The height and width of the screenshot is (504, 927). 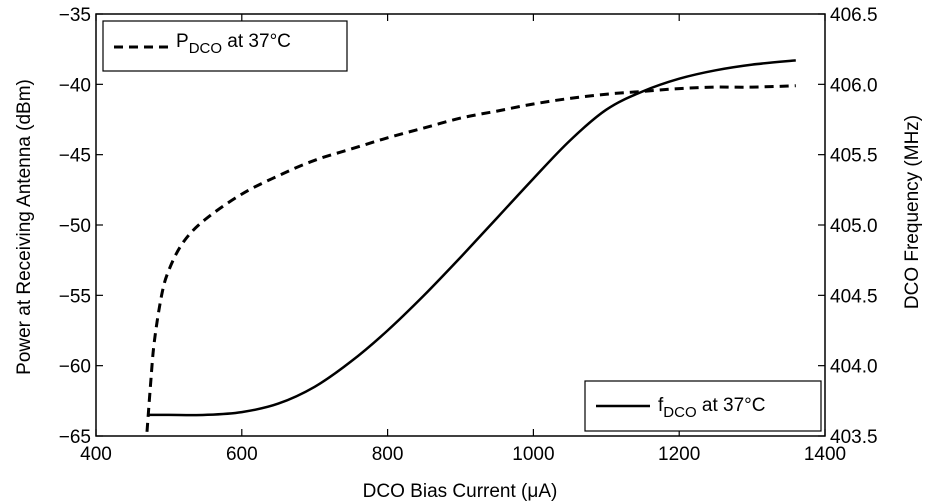 What do you see at coordinates (854, 437) in the screenshot?
I see `y-right-tick-label: 403.5` at bounding box center [854, 437].